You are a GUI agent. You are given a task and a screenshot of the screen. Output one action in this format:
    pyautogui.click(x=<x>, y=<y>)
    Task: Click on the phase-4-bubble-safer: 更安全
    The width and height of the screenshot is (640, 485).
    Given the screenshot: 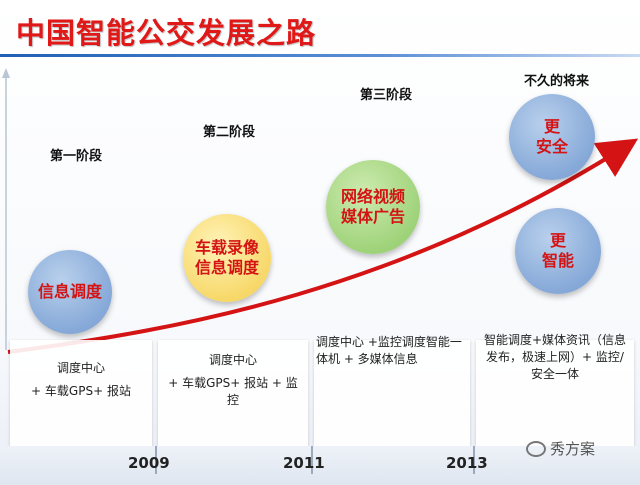 What is the action you would take?
    pyautogui.click(x=552, y=137)
    